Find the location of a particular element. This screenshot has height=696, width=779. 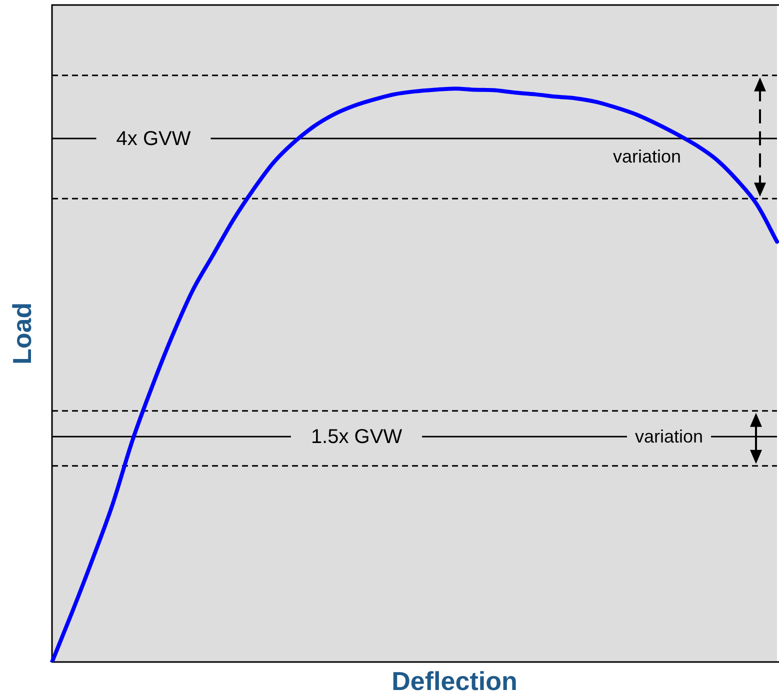

y-axis-title: Load is located at coordinates (22, 333).